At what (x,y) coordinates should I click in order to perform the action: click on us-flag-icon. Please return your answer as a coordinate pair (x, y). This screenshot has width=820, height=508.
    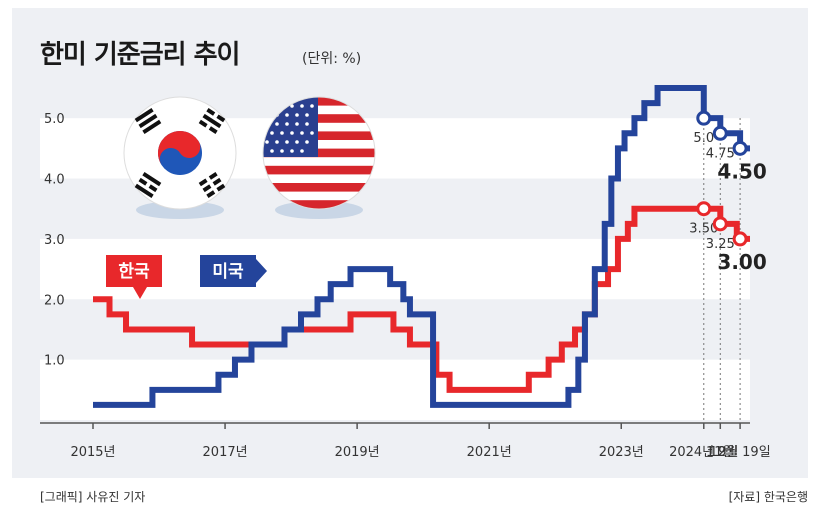
    Looking at the image, I should click on (319, 157).